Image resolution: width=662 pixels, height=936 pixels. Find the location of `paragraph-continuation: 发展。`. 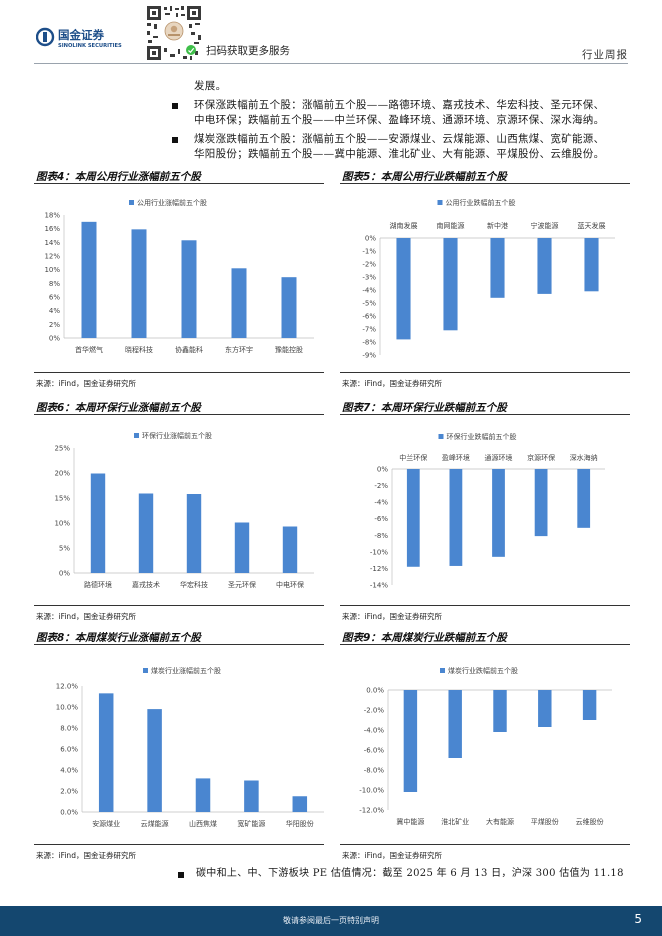

paragraph-continuation: 发展。 is located at coordinates (210, 86).